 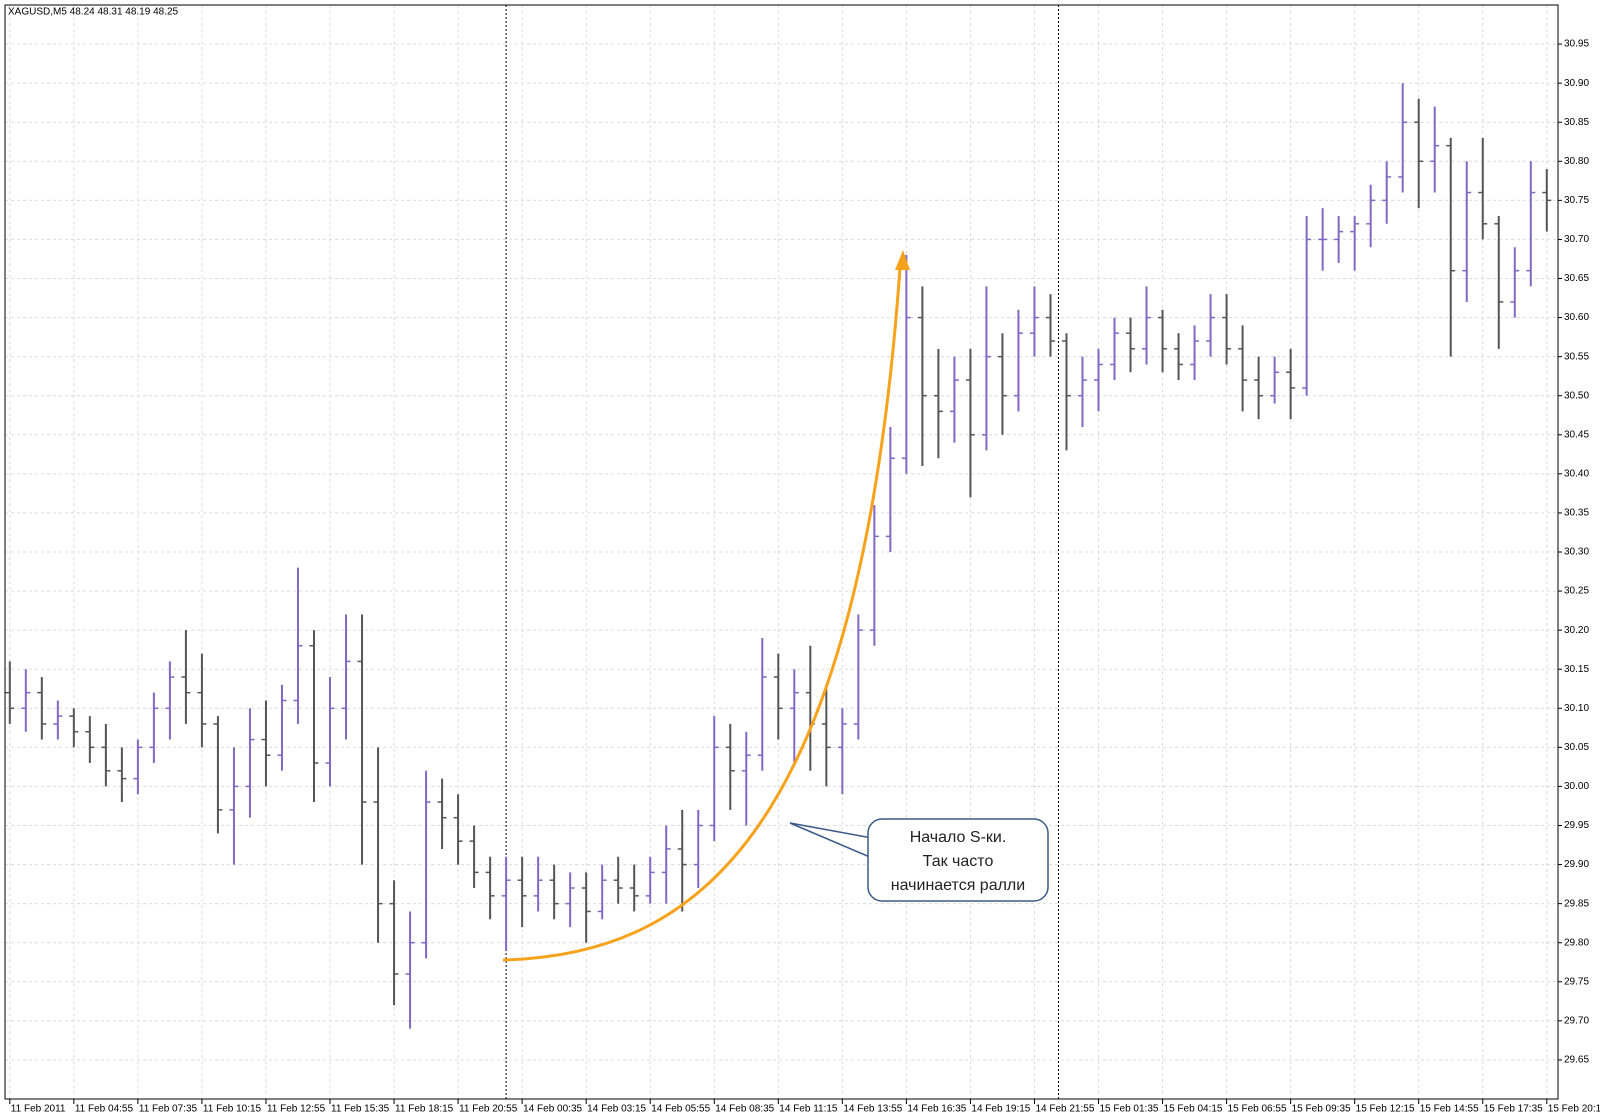 I want to click on x-tick-label: 15 Feb 01:35, so click(x=1129, y=1109).